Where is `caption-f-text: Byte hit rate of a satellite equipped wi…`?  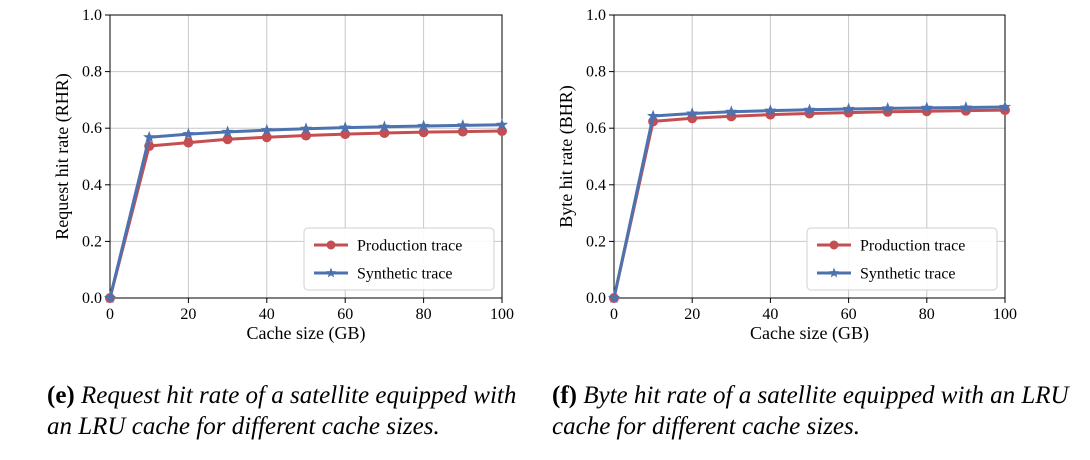 caption-f-text: Byte hit rate of a satellite equipped wi… is located at coordinates (810, 411).